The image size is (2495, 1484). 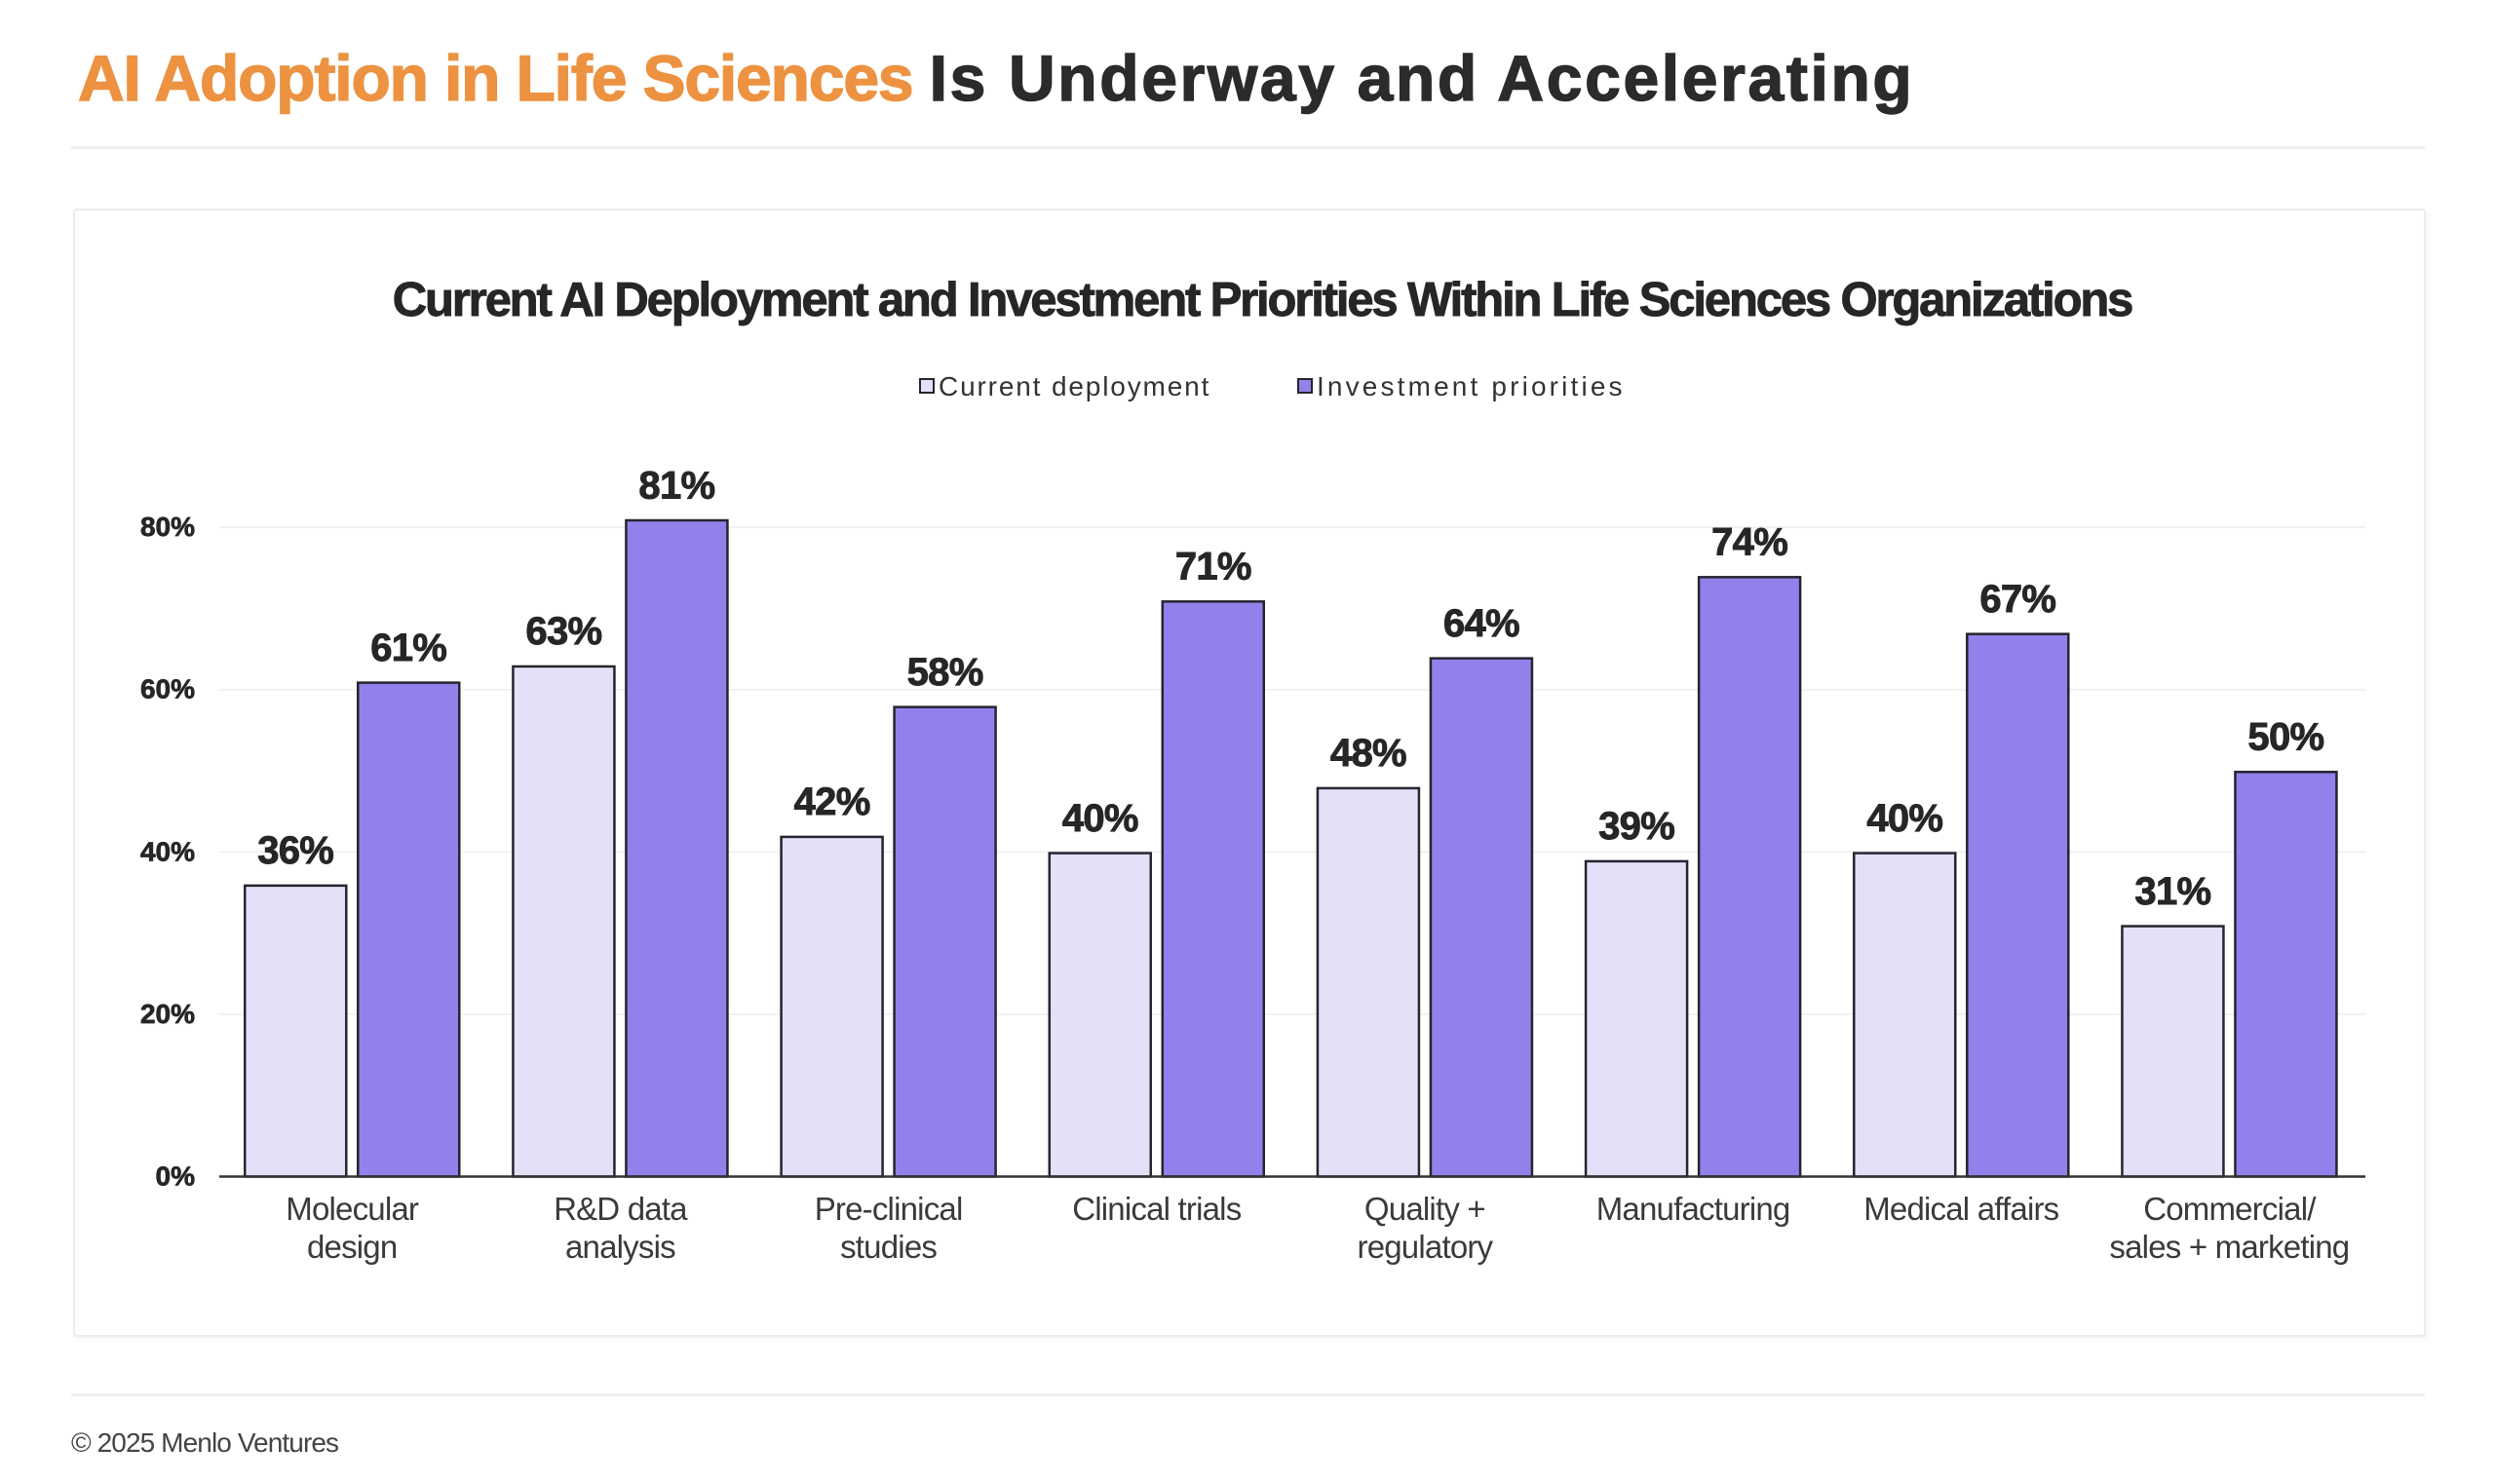 What do you see at coordinates (1426, 1247) in the screenshot?
I see `svg-text: regulatory` at bounding box center [1426, 1247].